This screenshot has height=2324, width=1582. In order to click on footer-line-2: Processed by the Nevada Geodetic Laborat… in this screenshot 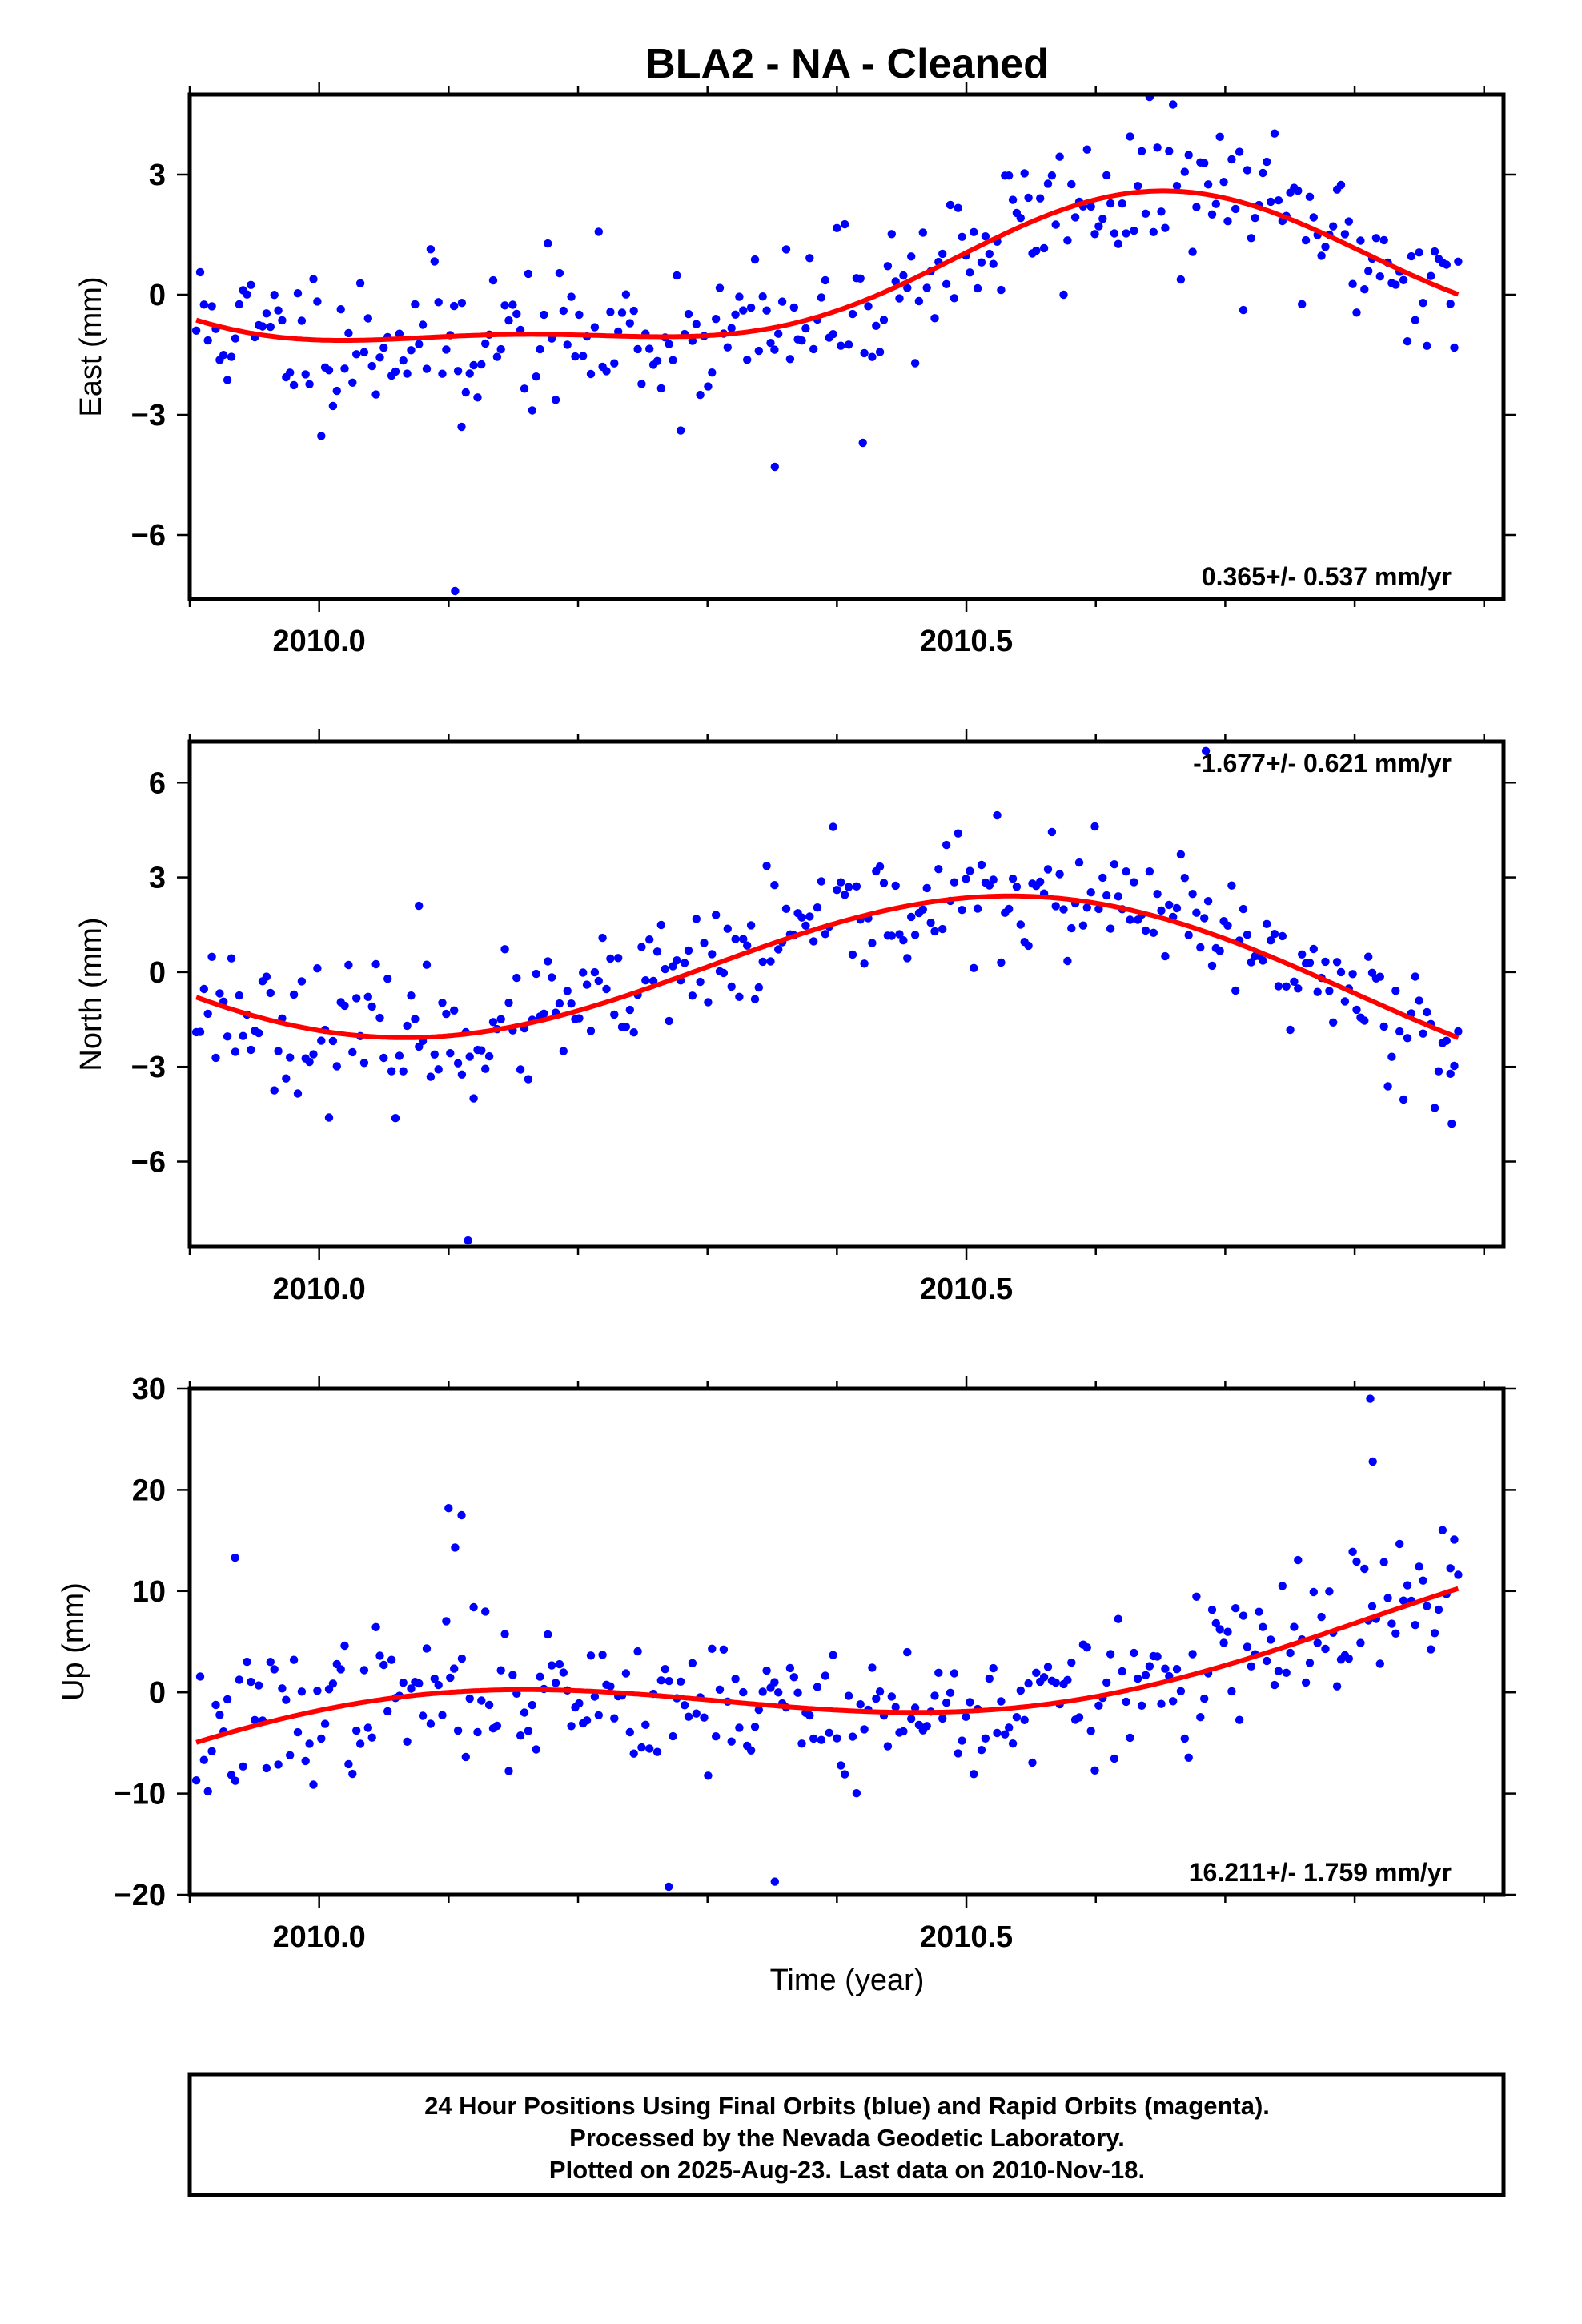, I will do `click(847, 2138)`.